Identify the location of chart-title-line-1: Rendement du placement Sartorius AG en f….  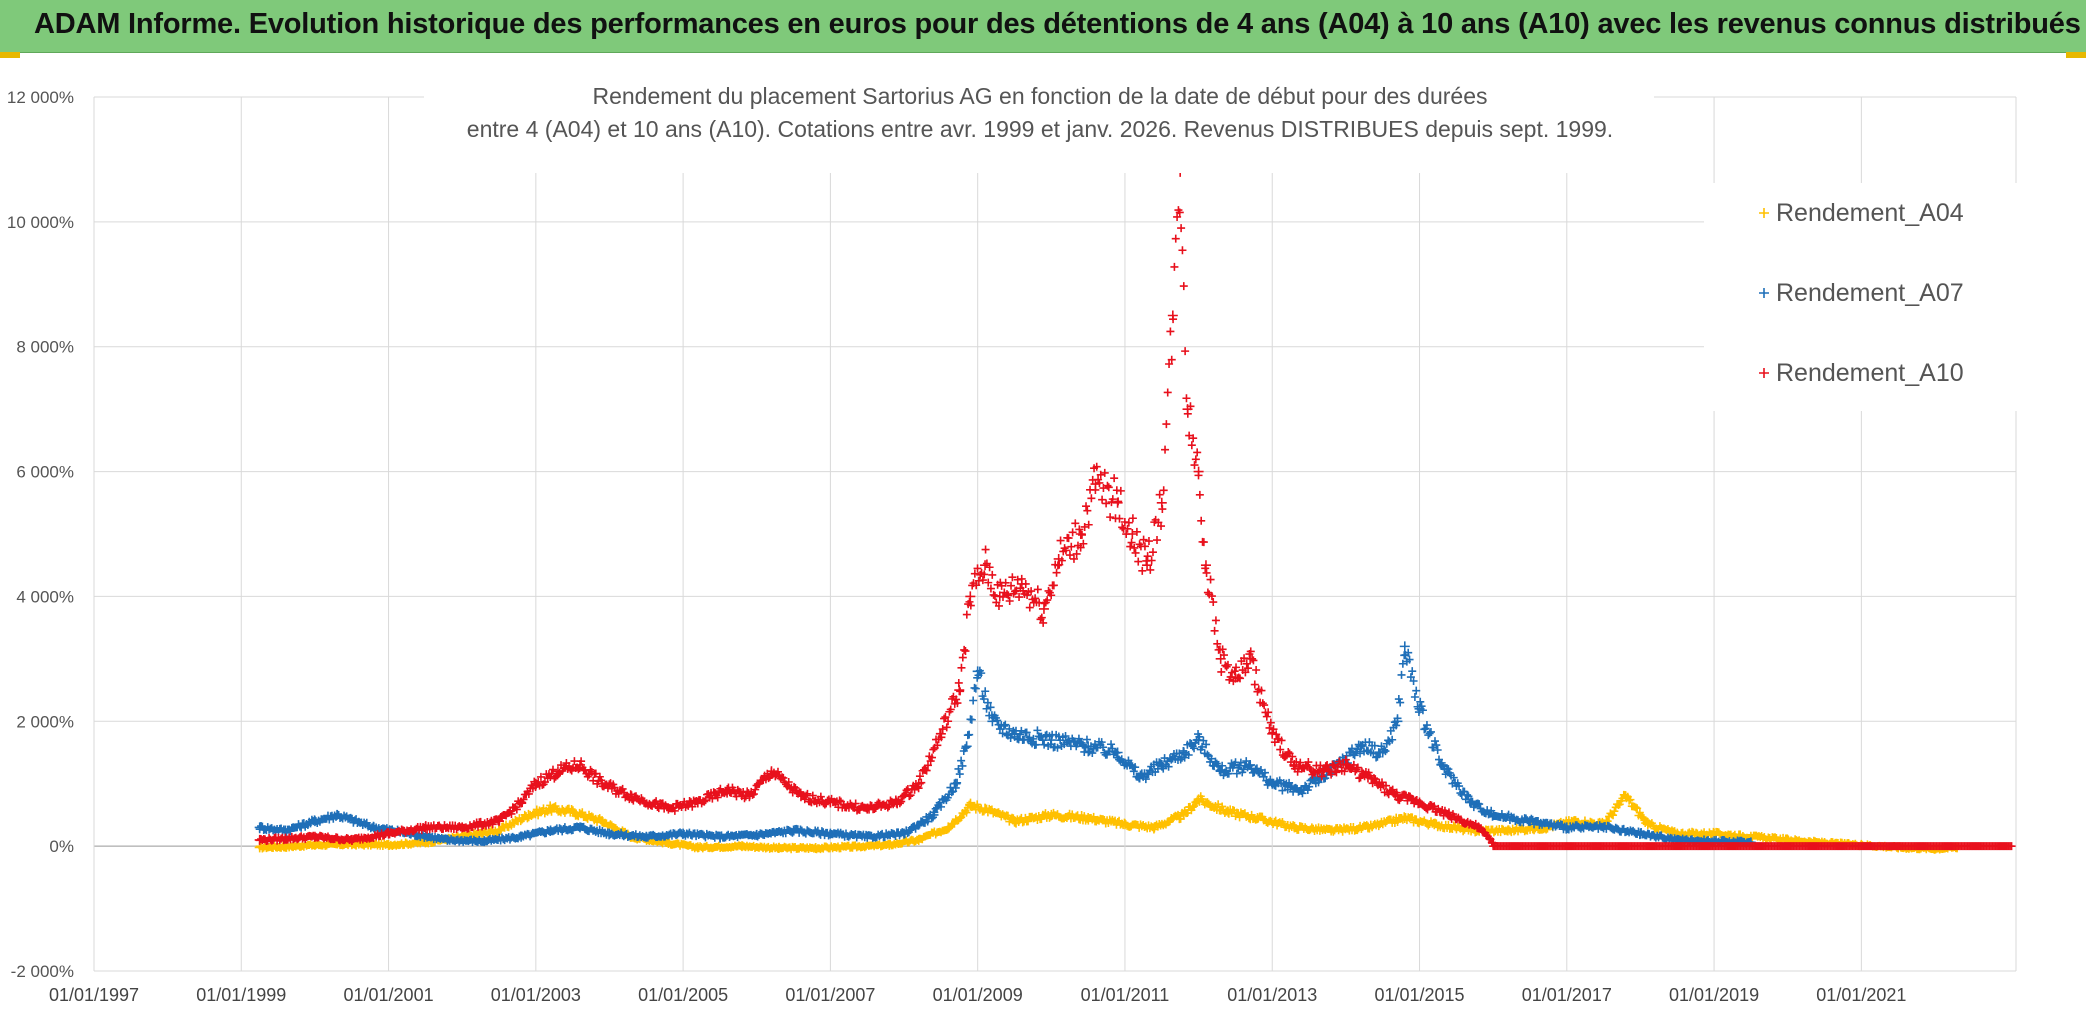
(1039, 96).